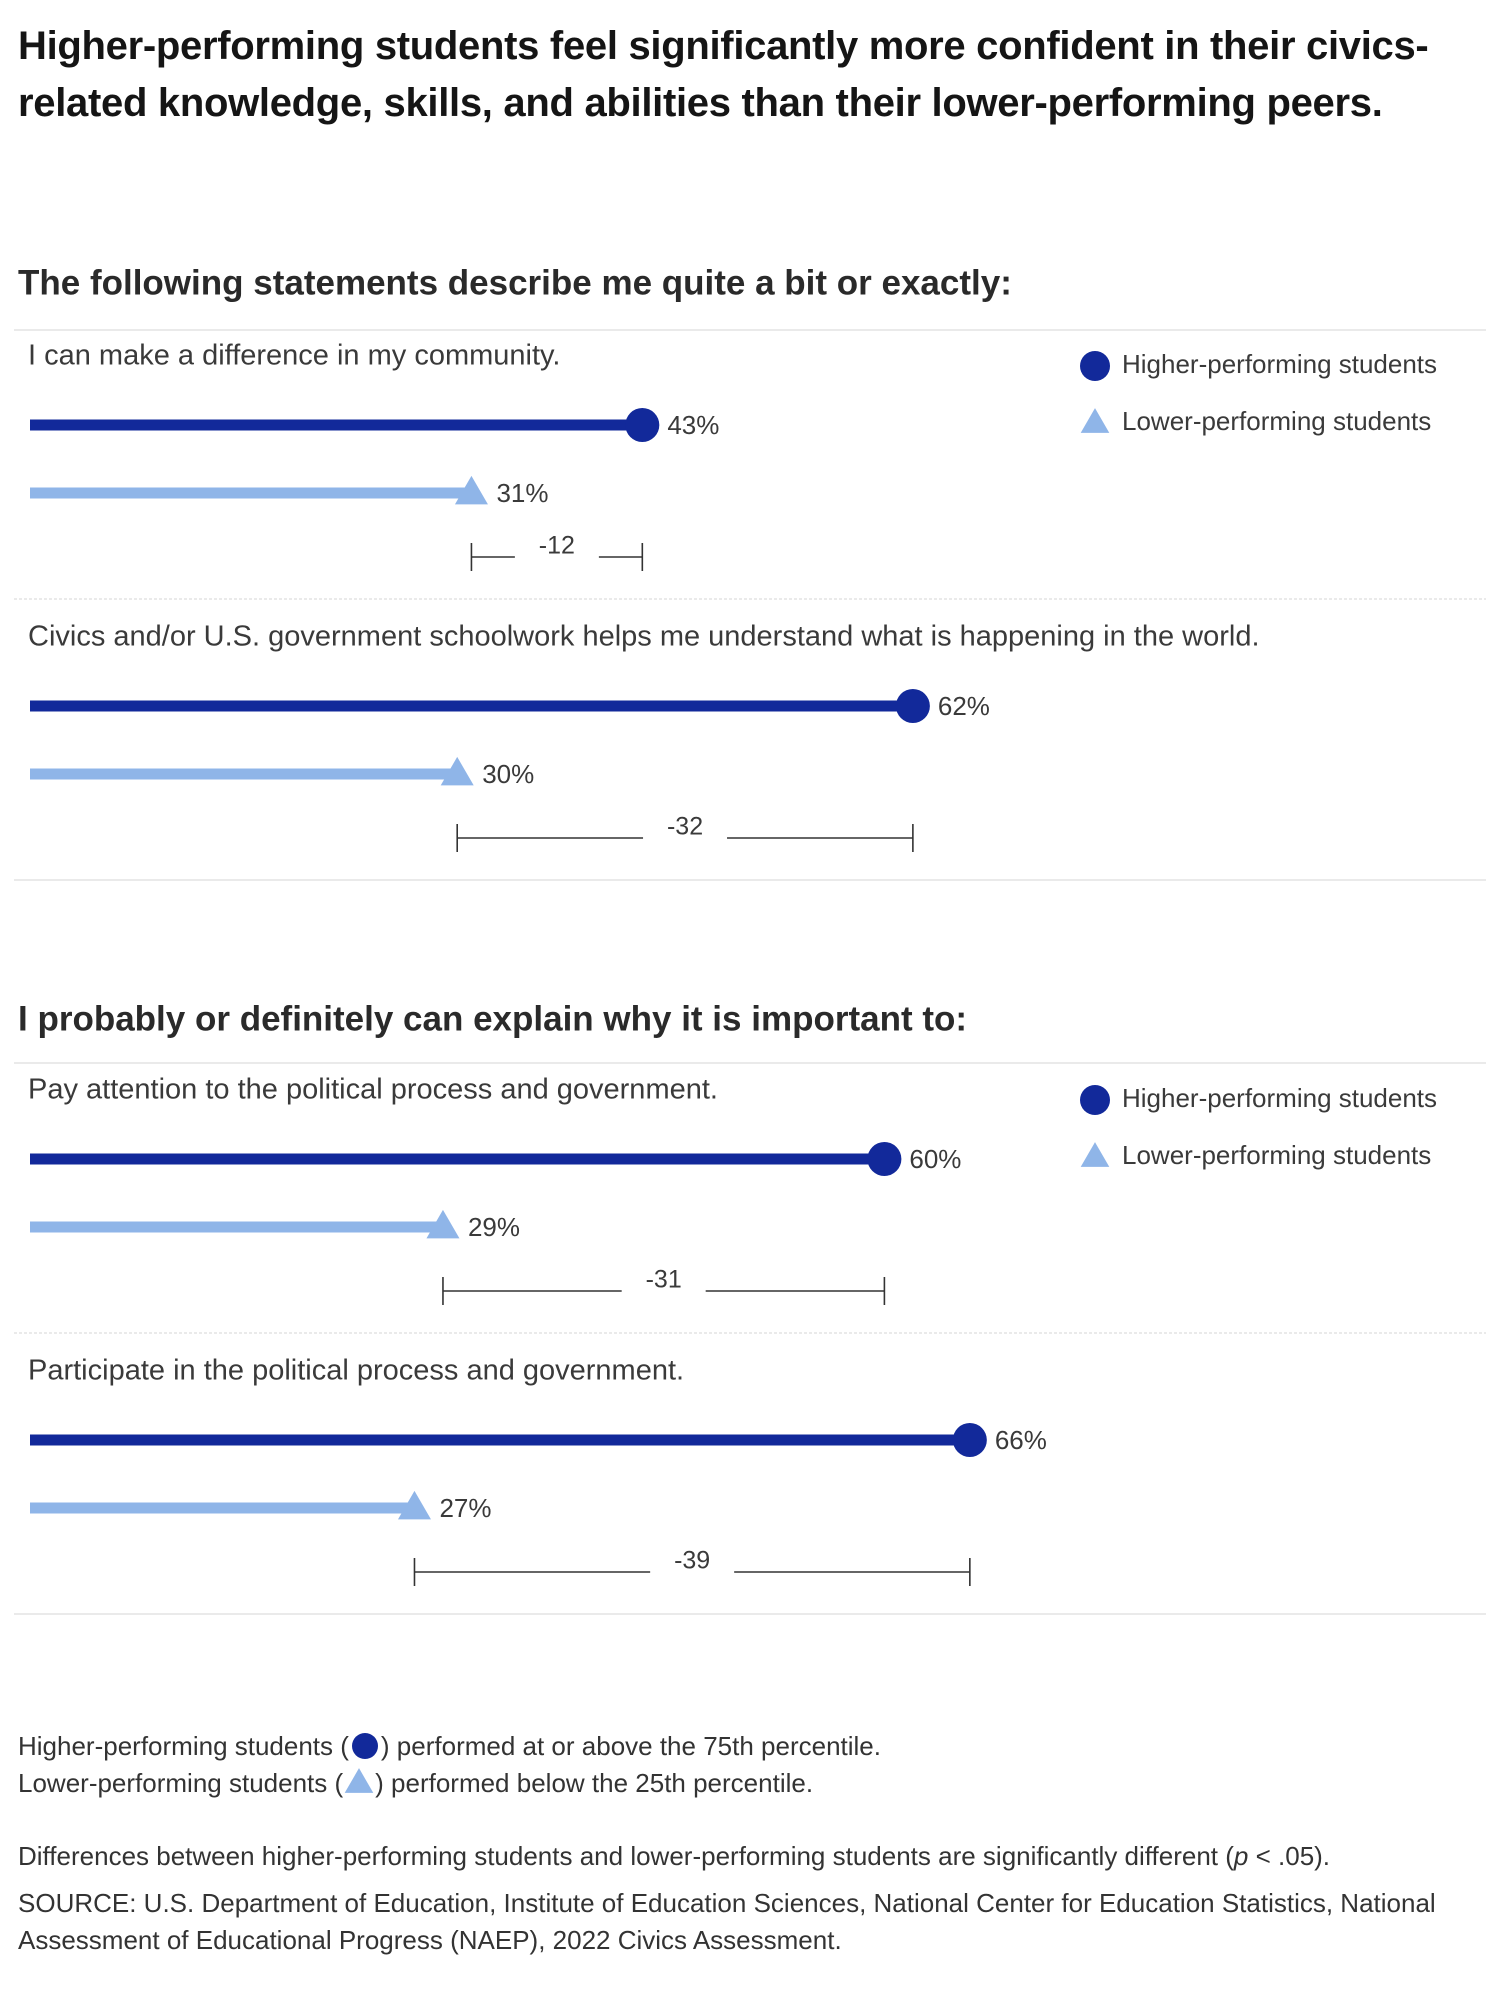  What do you see at coordinates (508, 774) in the screenshot?
I see `value-label: 30%` at bounding box center [508, 774].